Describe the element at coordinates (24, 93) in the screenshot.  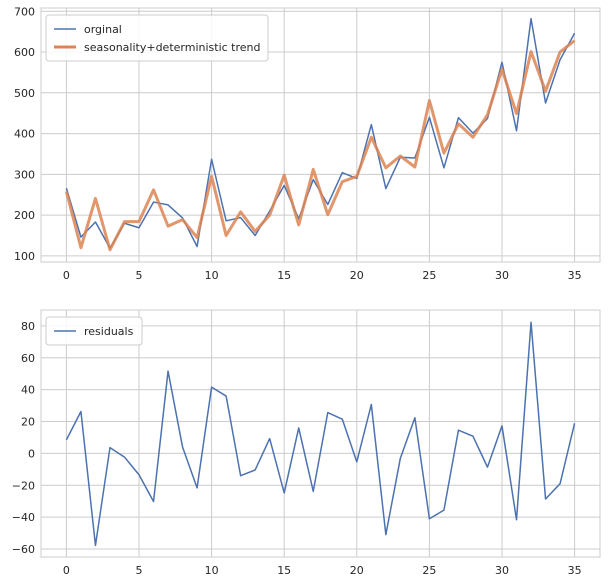
I see `y-tick-label: 500` at that location.